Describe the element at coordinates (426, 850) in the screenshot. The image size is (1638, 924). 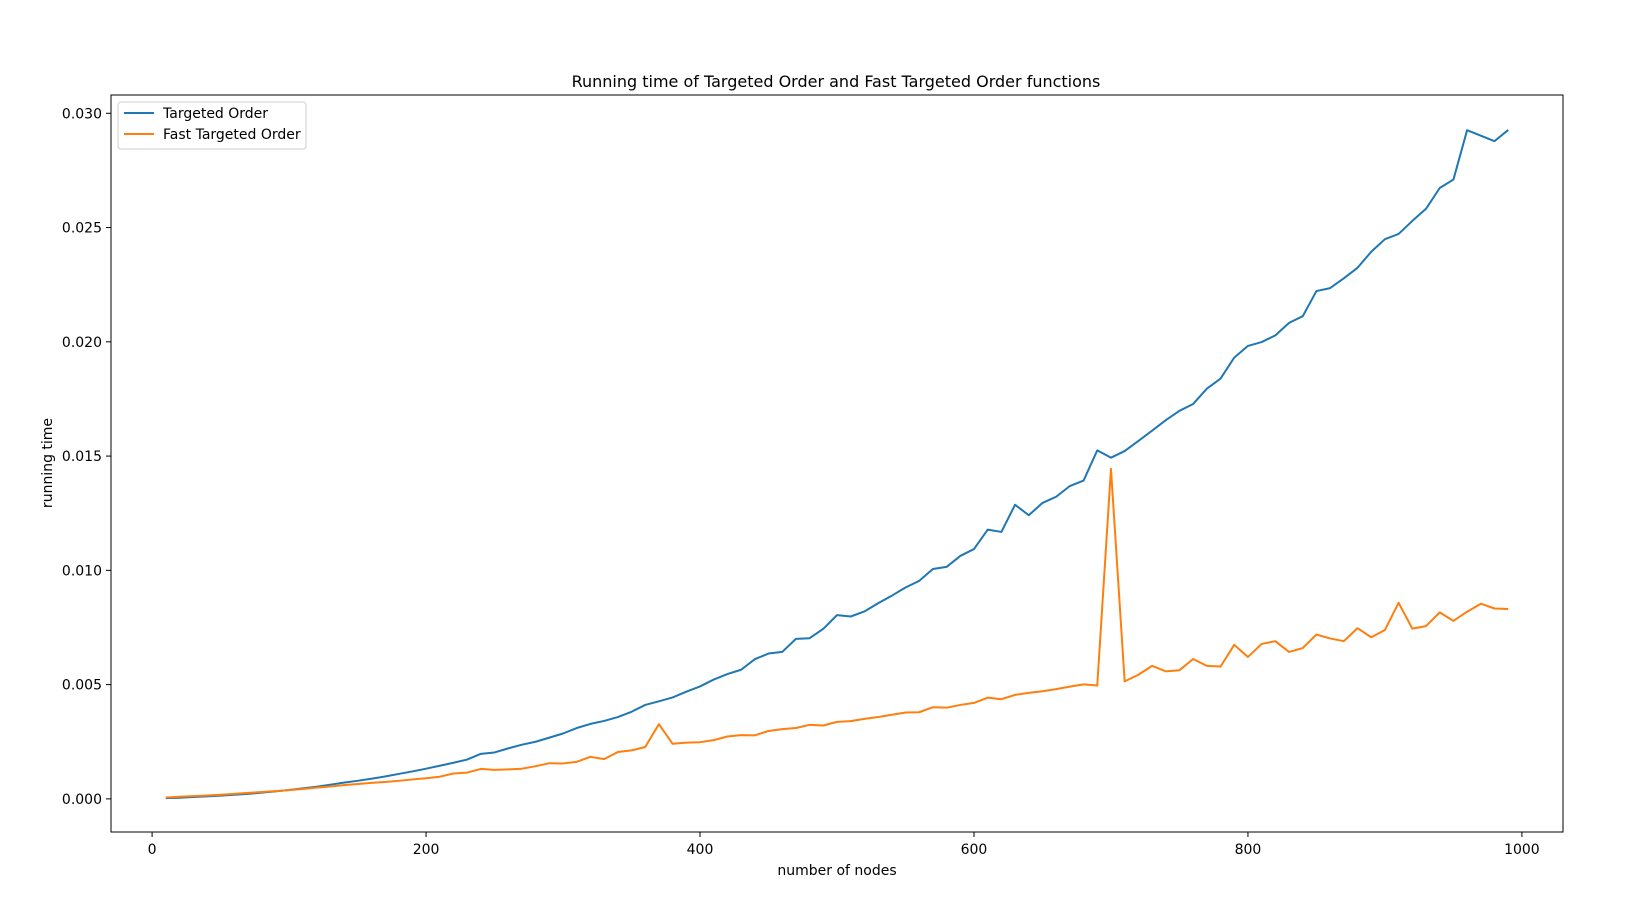
I see `x-tick-label: 200` at that location.